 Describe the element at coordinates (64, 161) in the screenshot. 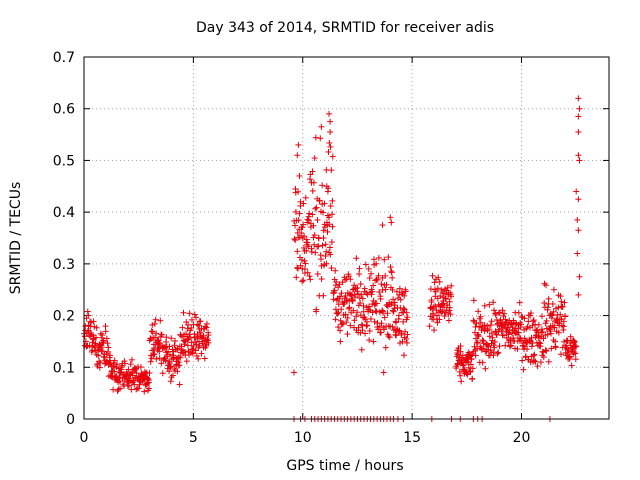

I see `y-tick-label: 0.5` at that location.